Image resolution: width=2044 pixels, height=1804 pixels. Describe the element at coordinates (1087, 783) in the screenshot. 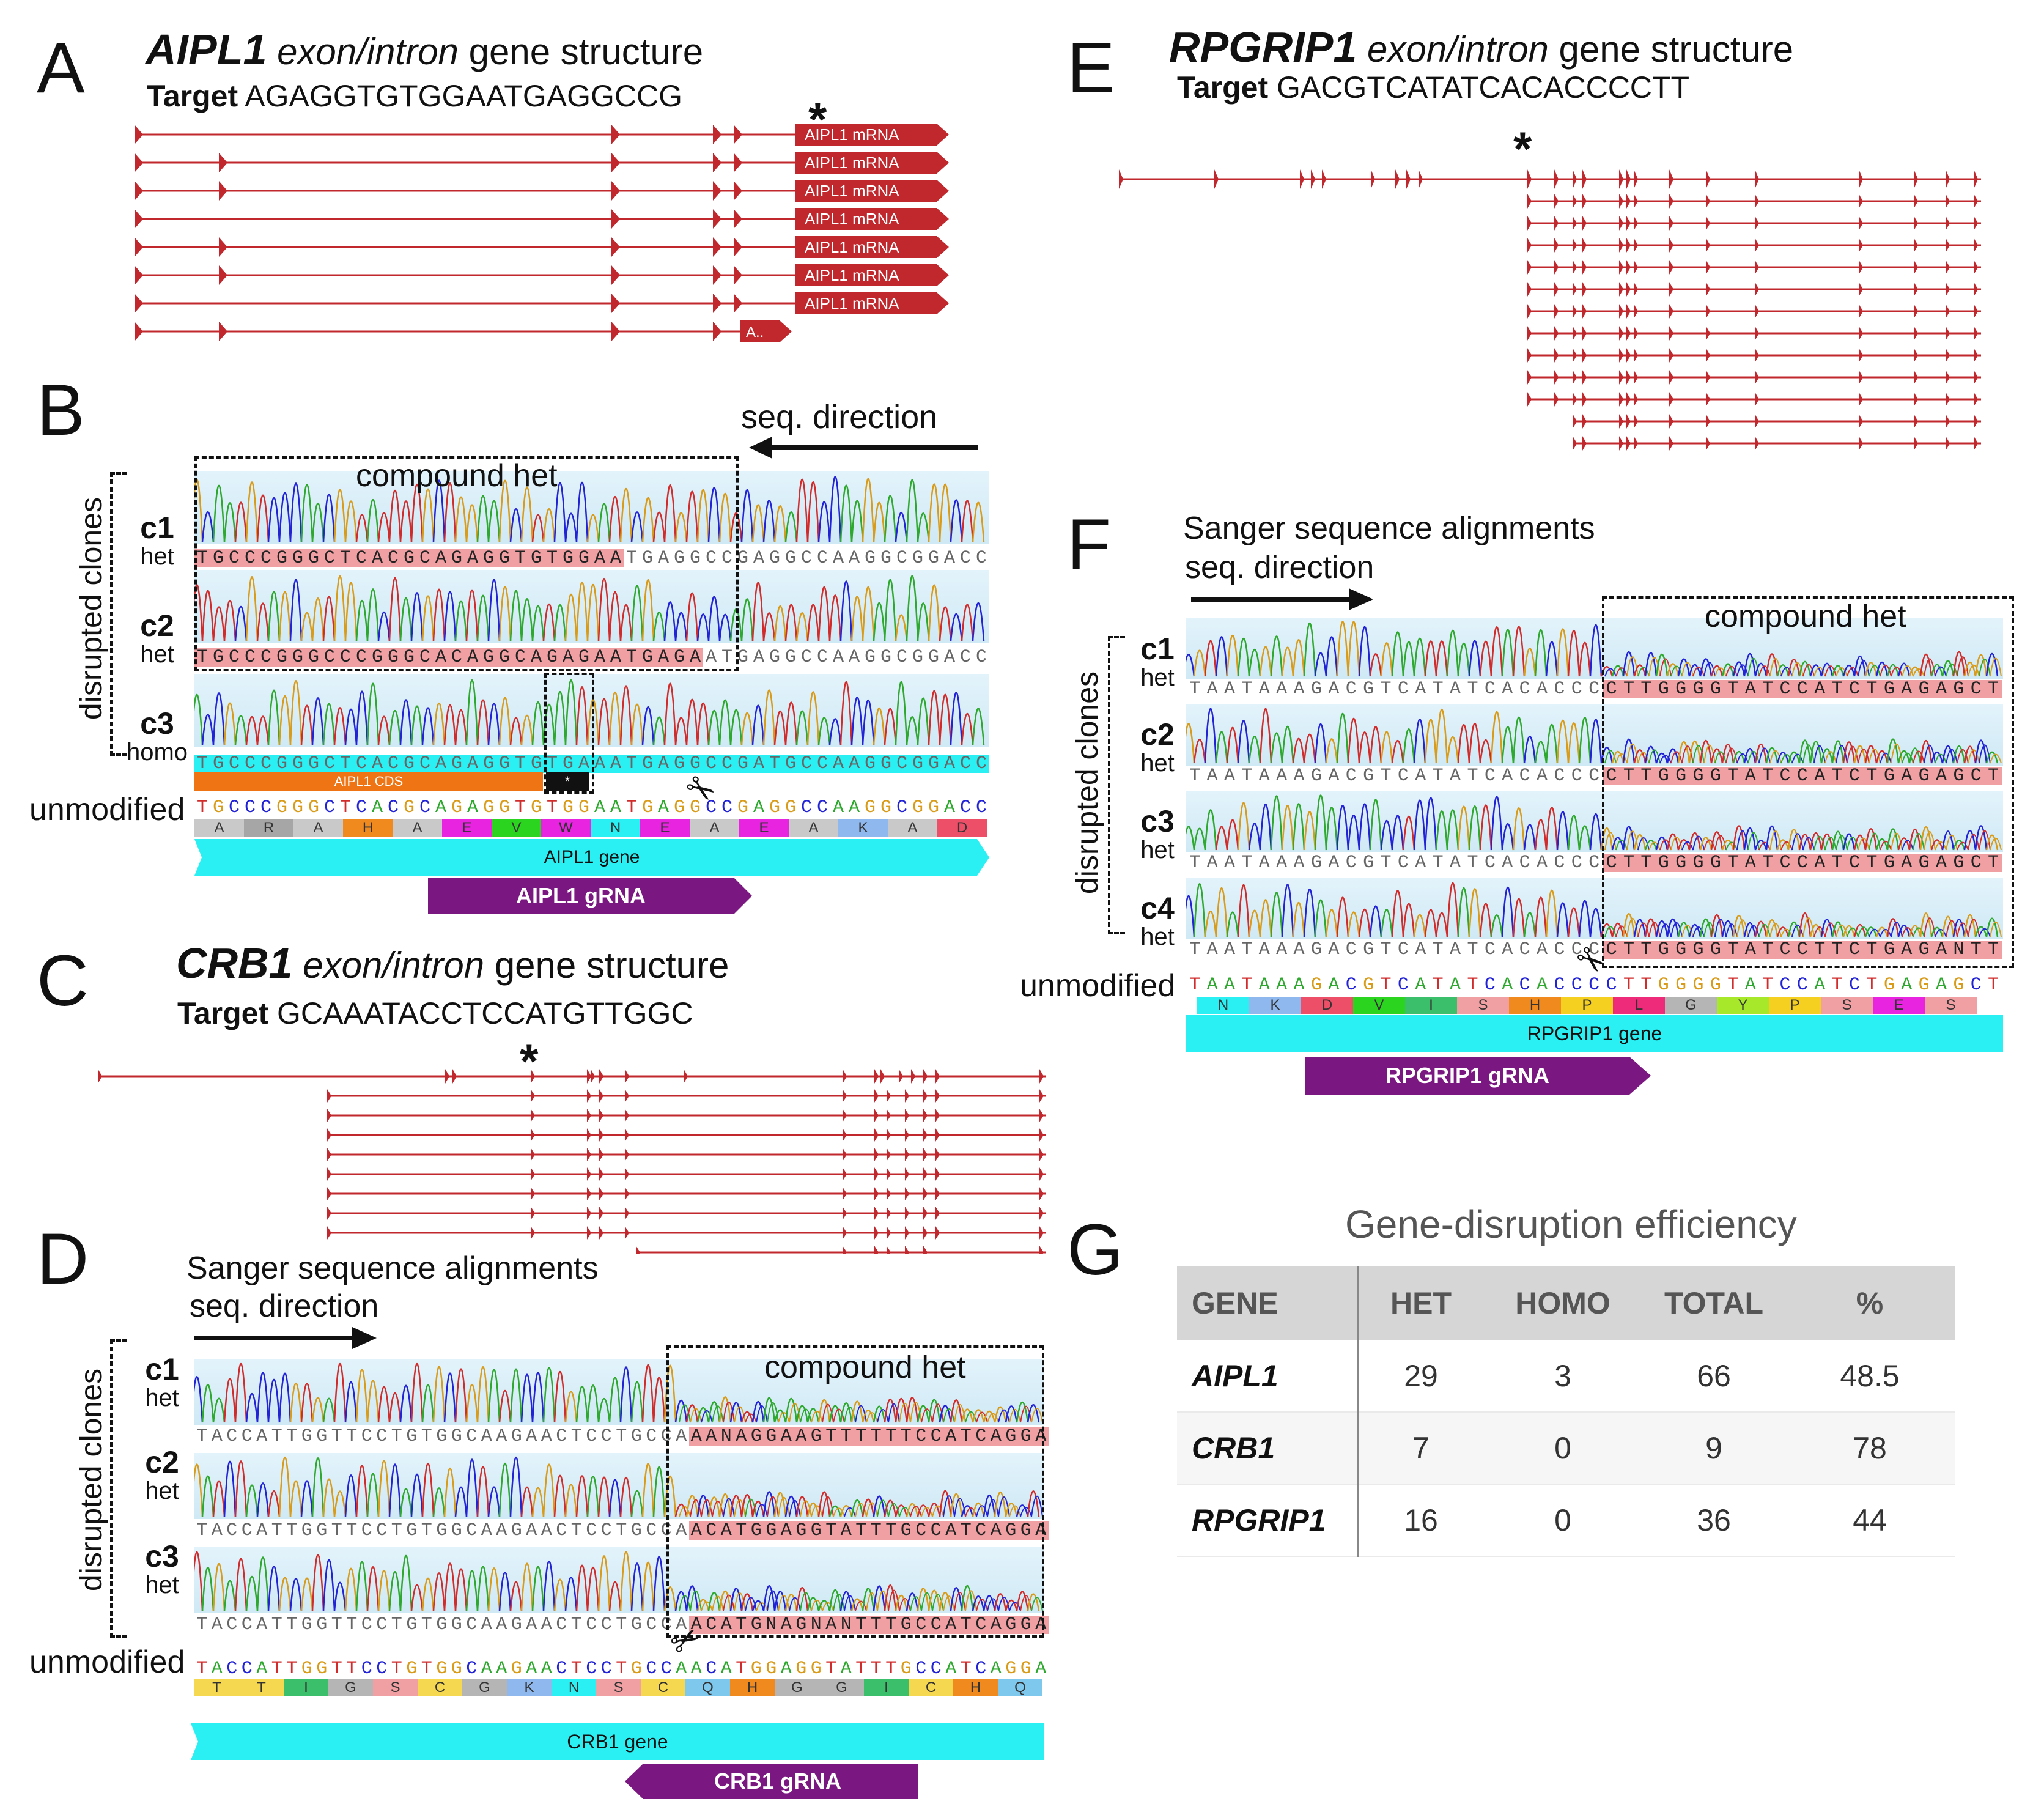

I see `disrupted-clones-label: disrupted clones` at that location.